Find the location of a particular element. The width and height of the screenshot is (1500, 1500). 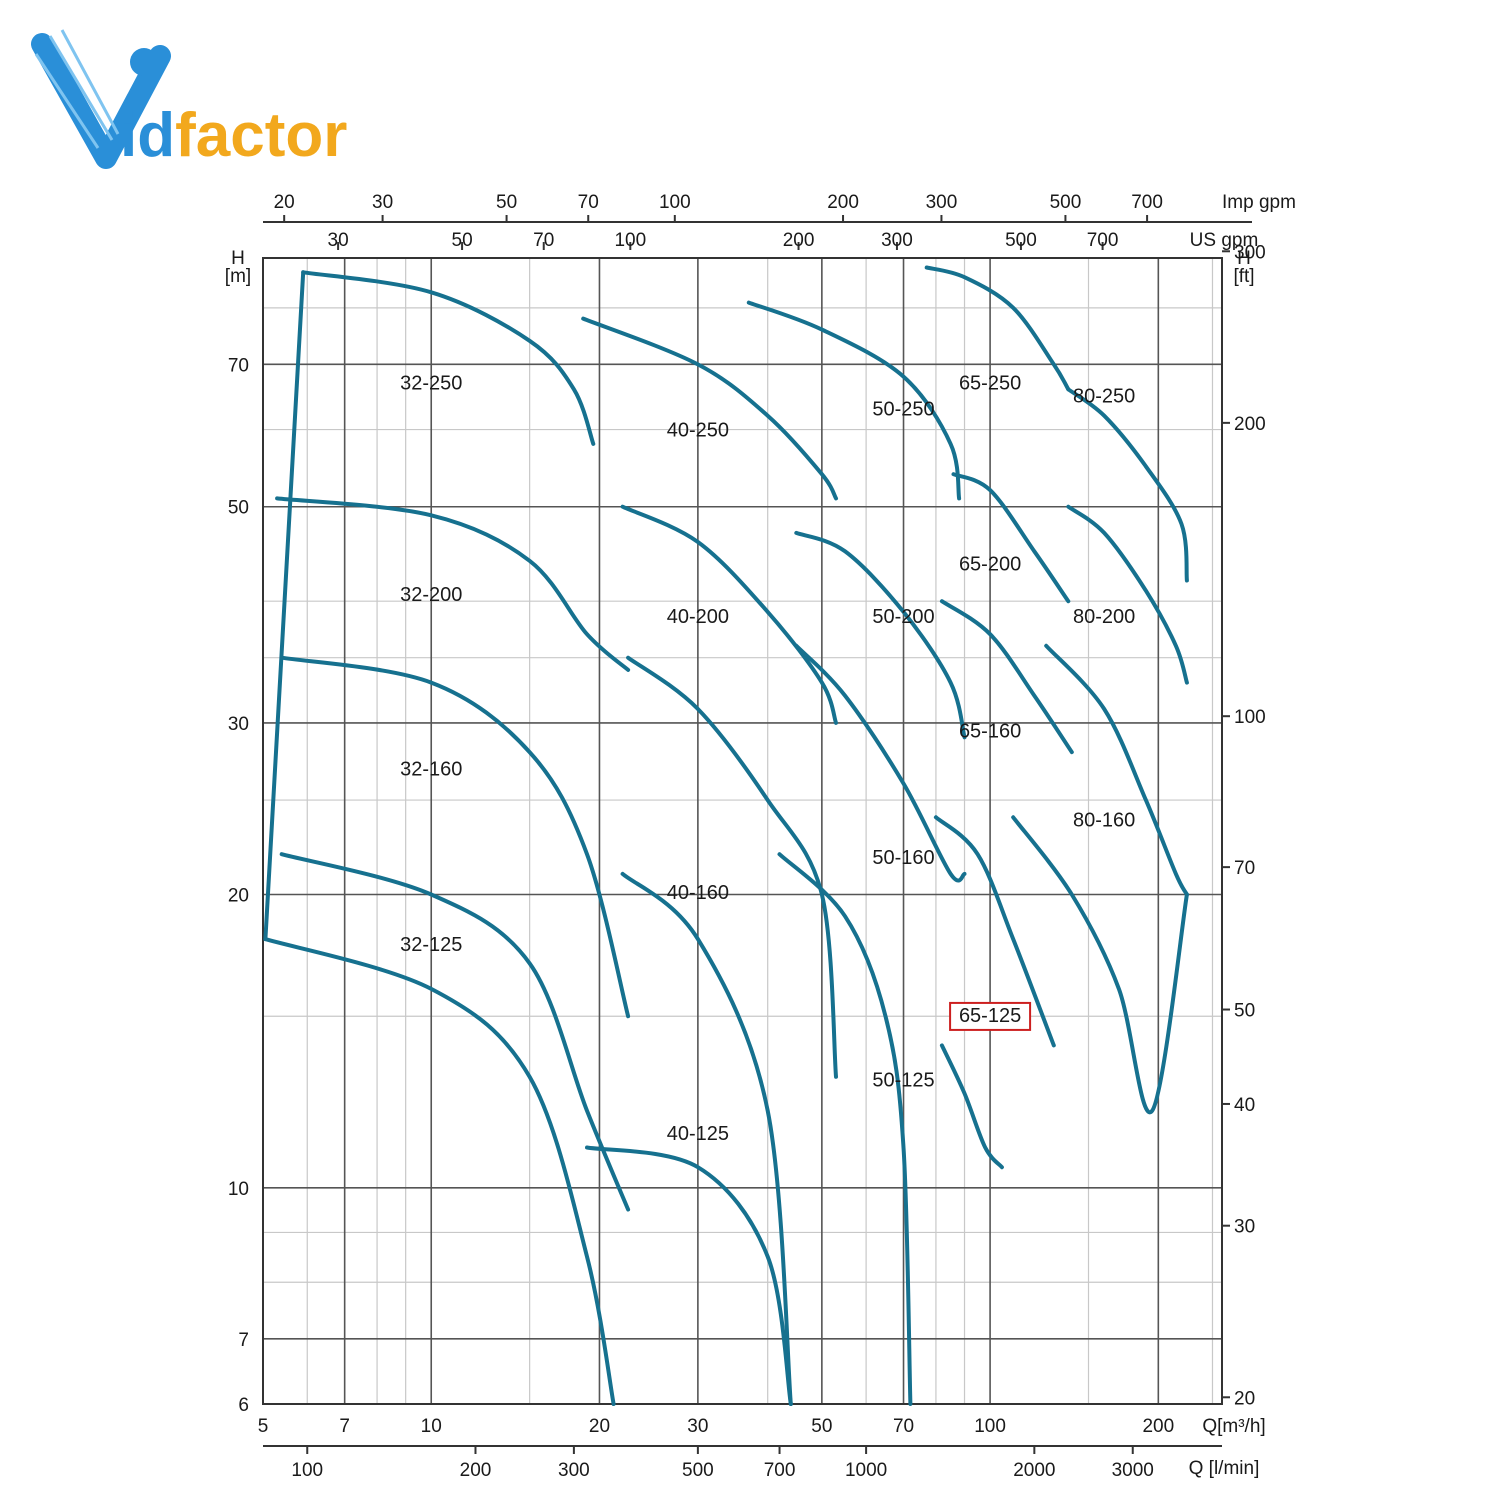

region-label: 40-200 is located at coordinates (698, 617).